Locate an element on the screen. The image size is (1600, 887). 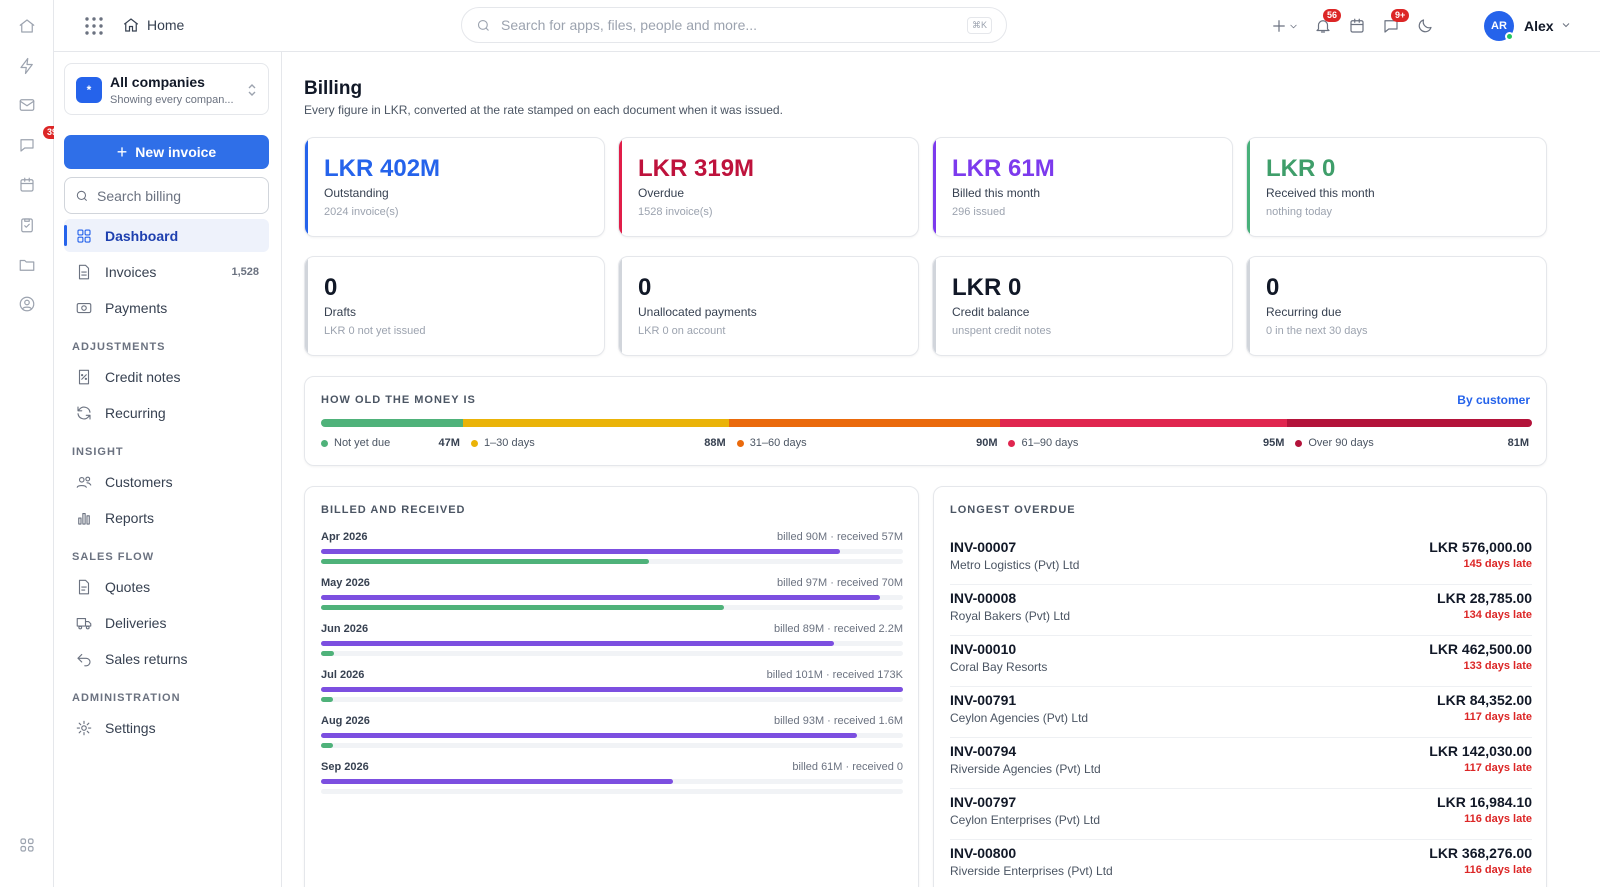
bar-chart-icon is located at coordinates (84, 518).